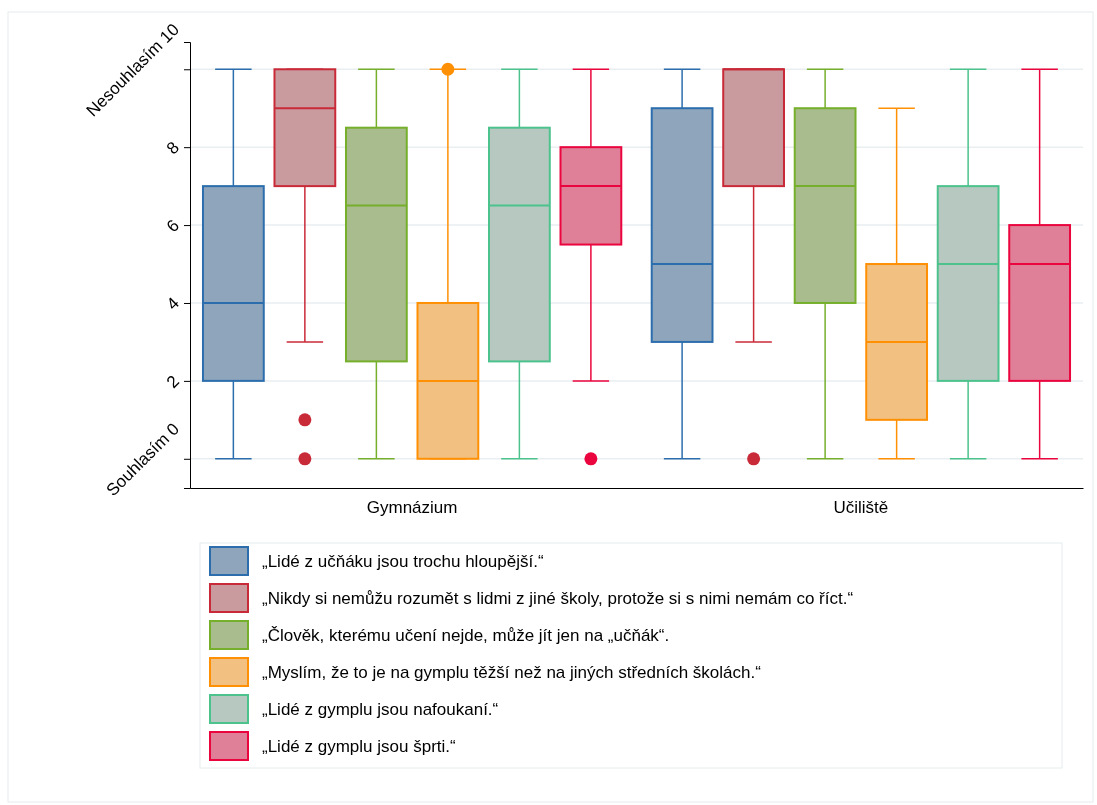  Describe the element at coordinates (173, 148) in the screenshot. I see `y-tick-label: 8` at that location.